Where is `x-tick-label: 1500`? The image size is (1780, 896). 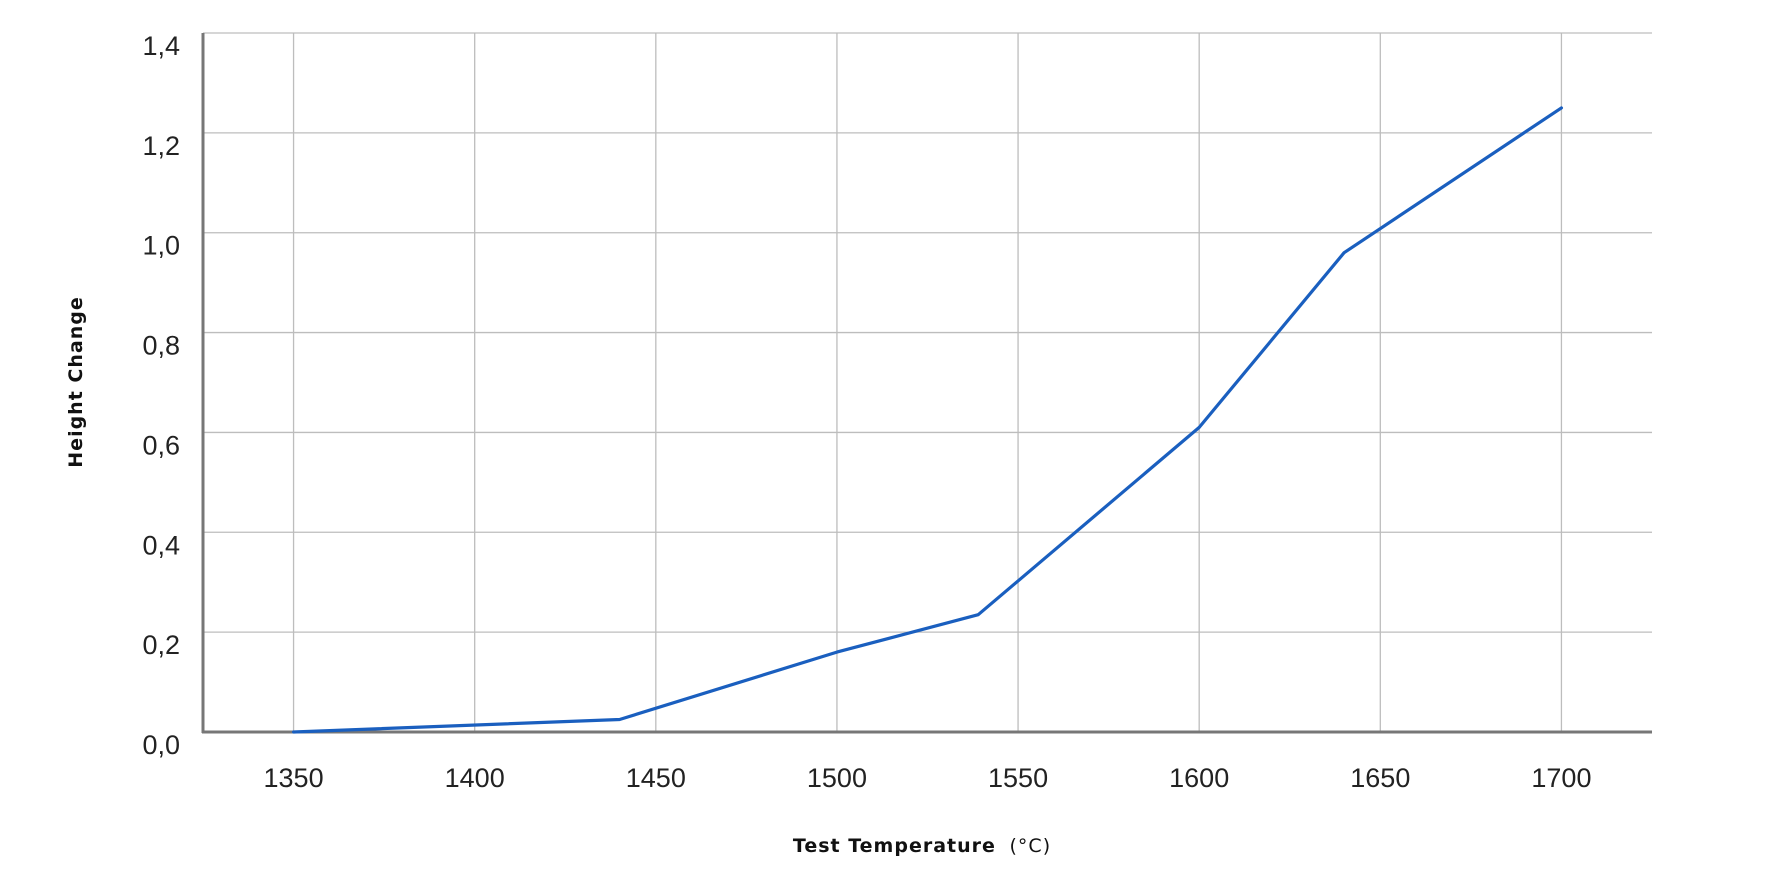
x-tick-label: 1500 is located at coordinates (837, 778).